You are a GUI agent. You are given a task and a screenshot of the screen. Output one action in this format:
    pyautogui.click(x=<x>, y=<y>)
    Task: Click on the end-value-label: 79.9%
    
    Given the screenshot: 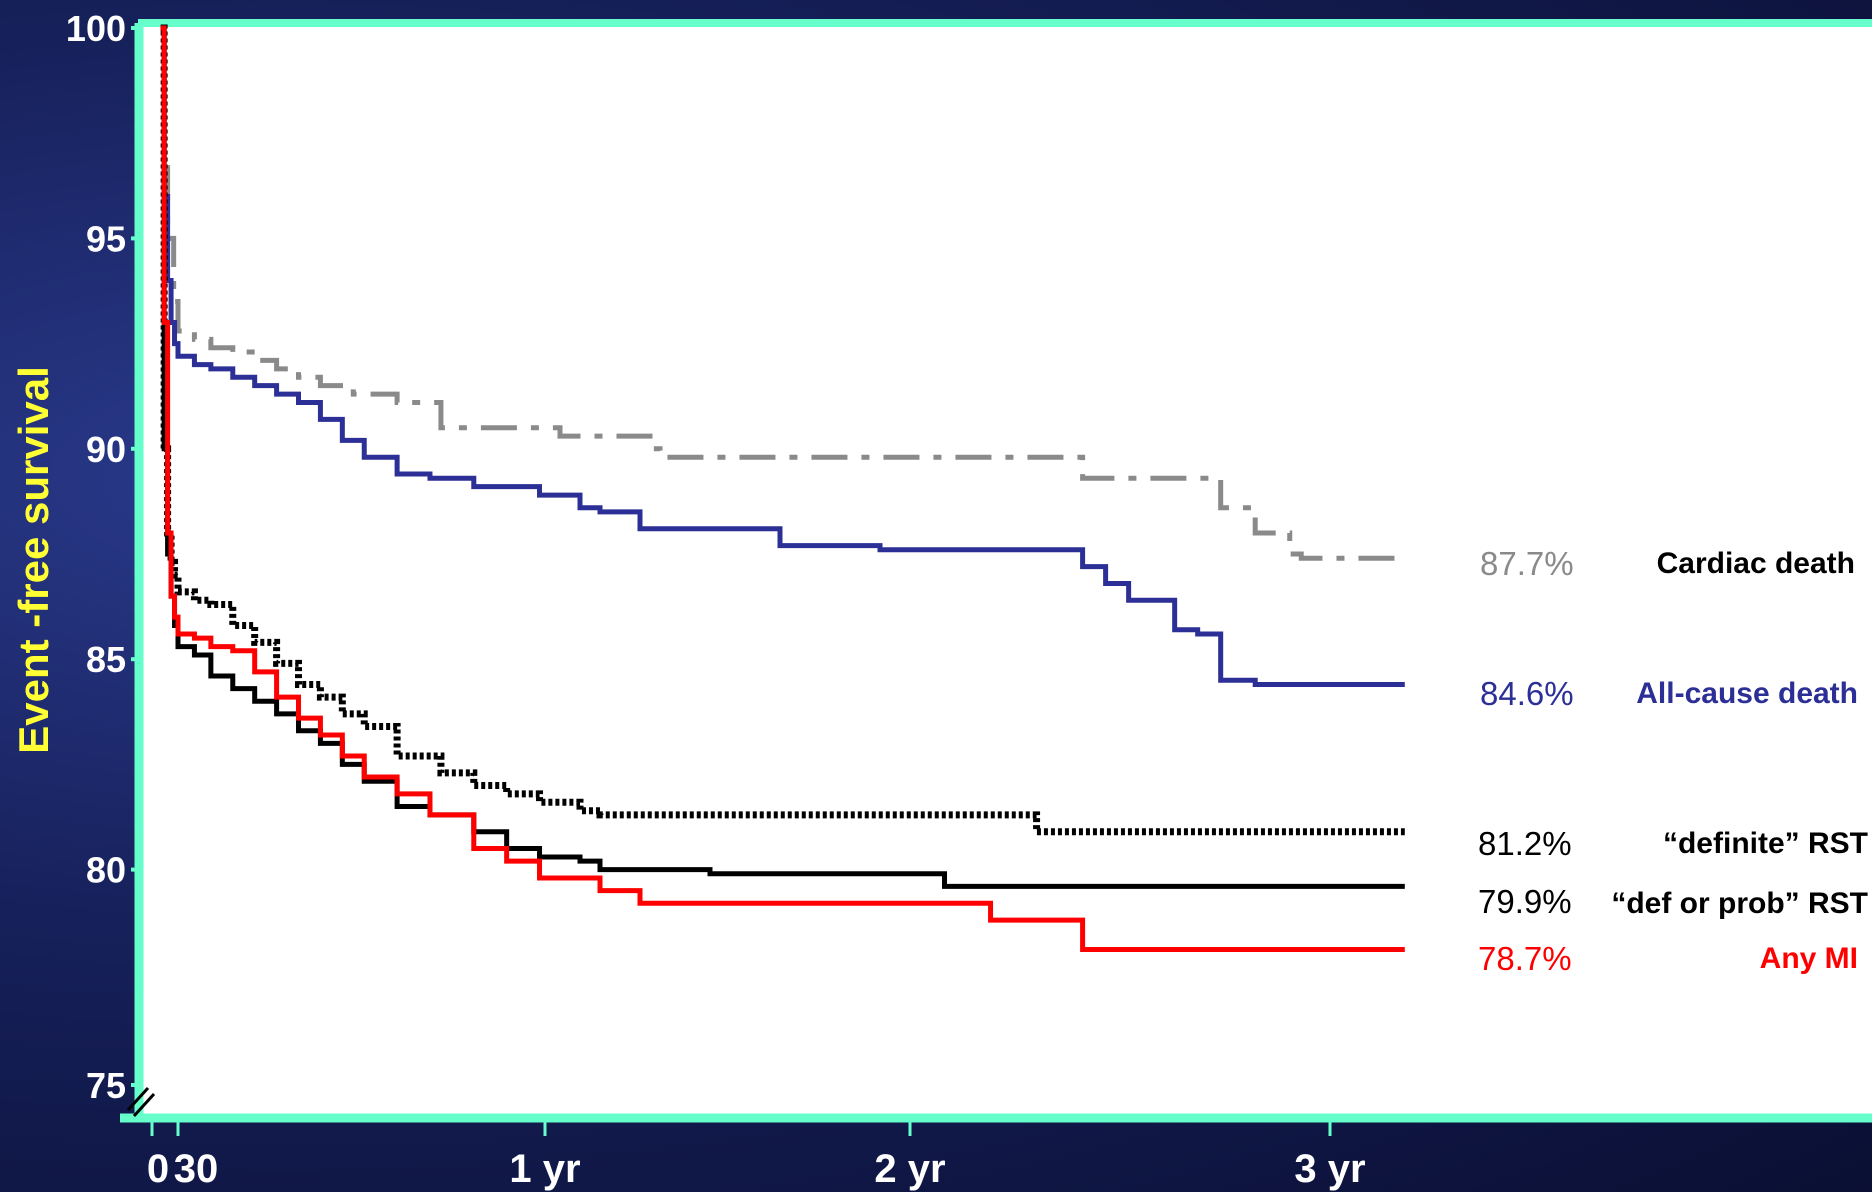 What is the action you would take?
    pyautogui.click(x=1525, y=901)
    